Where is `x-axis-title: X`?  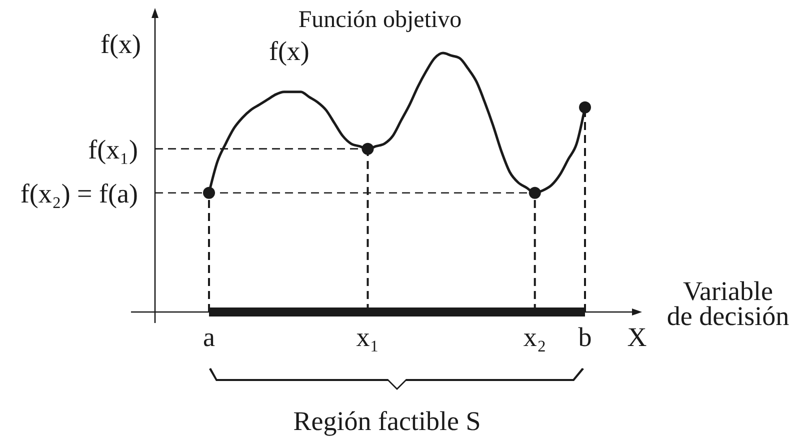
x-axis-title: X is located at coordinates (637, 337).